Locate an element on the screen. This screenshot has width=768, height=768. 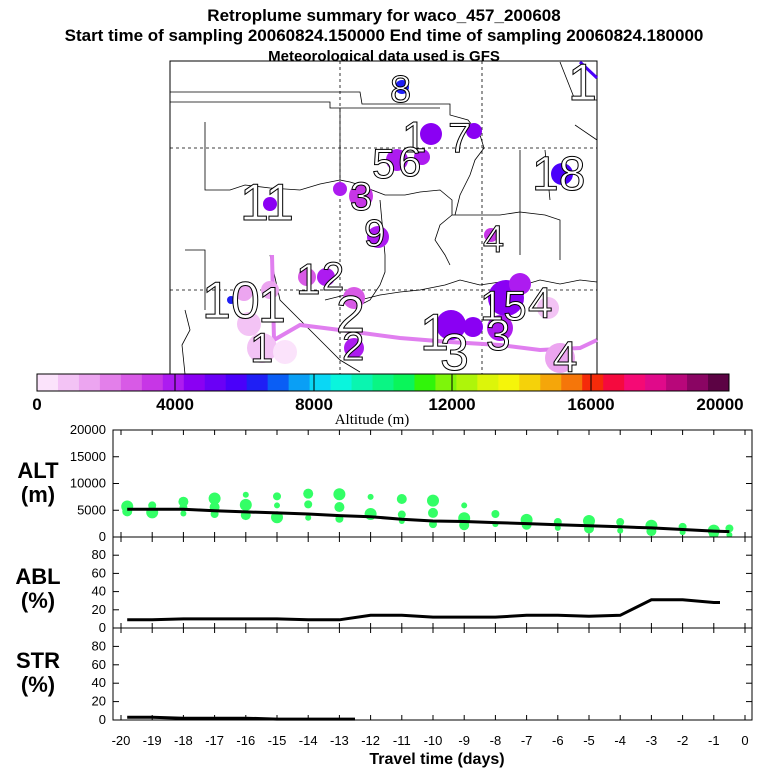
colorbar-tick-label: 20000 is located at coordinates (719, 404).